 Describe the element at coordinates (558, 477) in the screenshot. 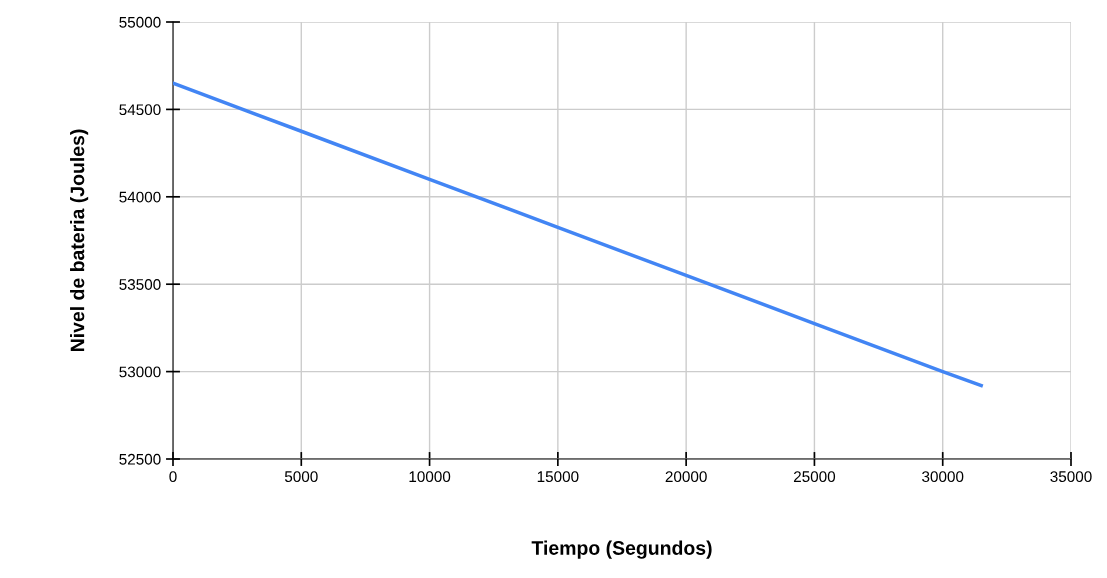

I see `x-tick-label: 15000` at that location.